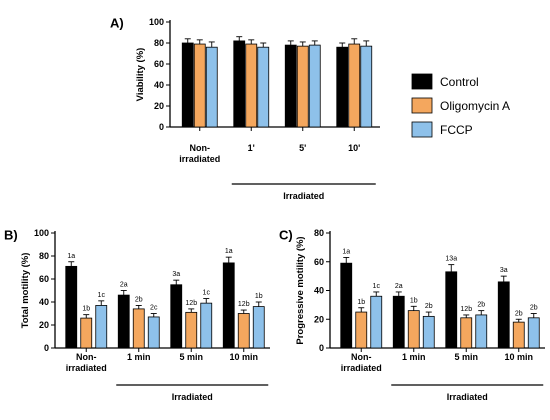 This screenshot has height=420, width=550. What do you see at coordinates (422, 105) in the screenshot?
I see `legend-swatch-oligomycin` at bounding box center [422, 105].